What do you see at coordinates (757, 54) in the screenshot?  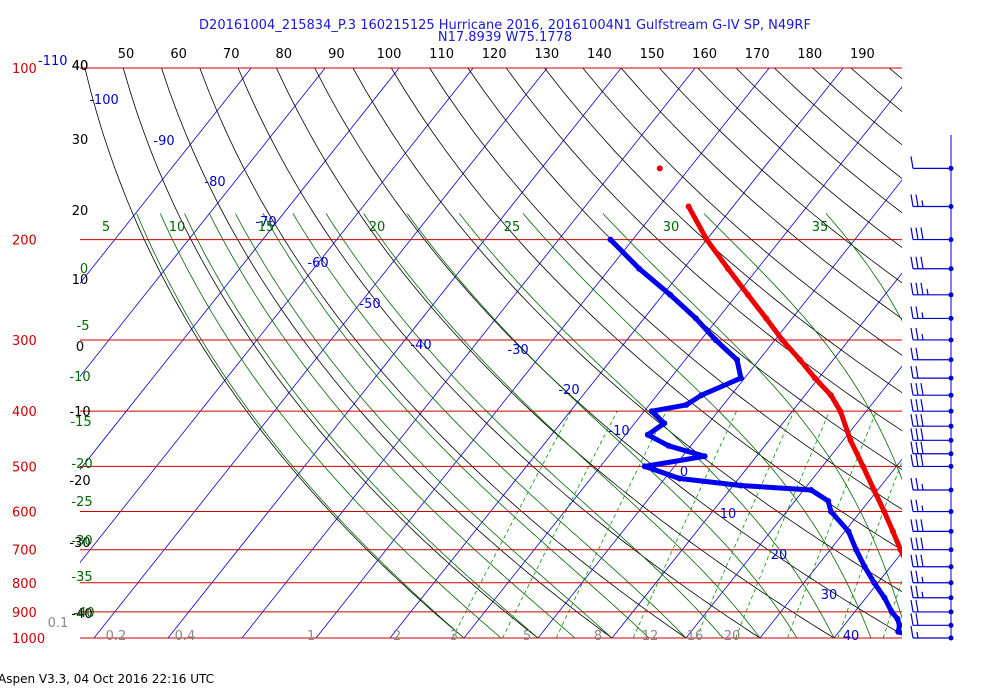 I see `top-axis-label: 170` at bounding box center [757, 54].